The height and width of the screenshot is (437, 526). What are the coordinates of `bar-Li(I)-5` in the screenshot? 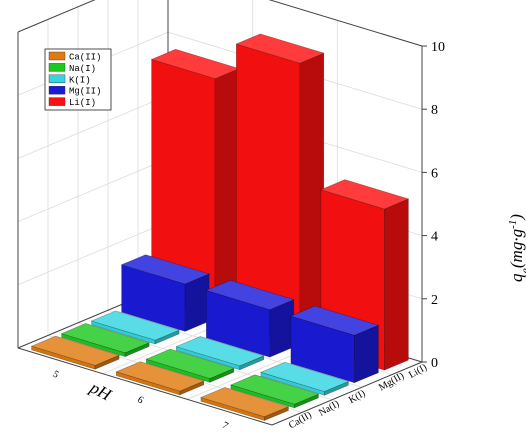 It's located at (195, 184).